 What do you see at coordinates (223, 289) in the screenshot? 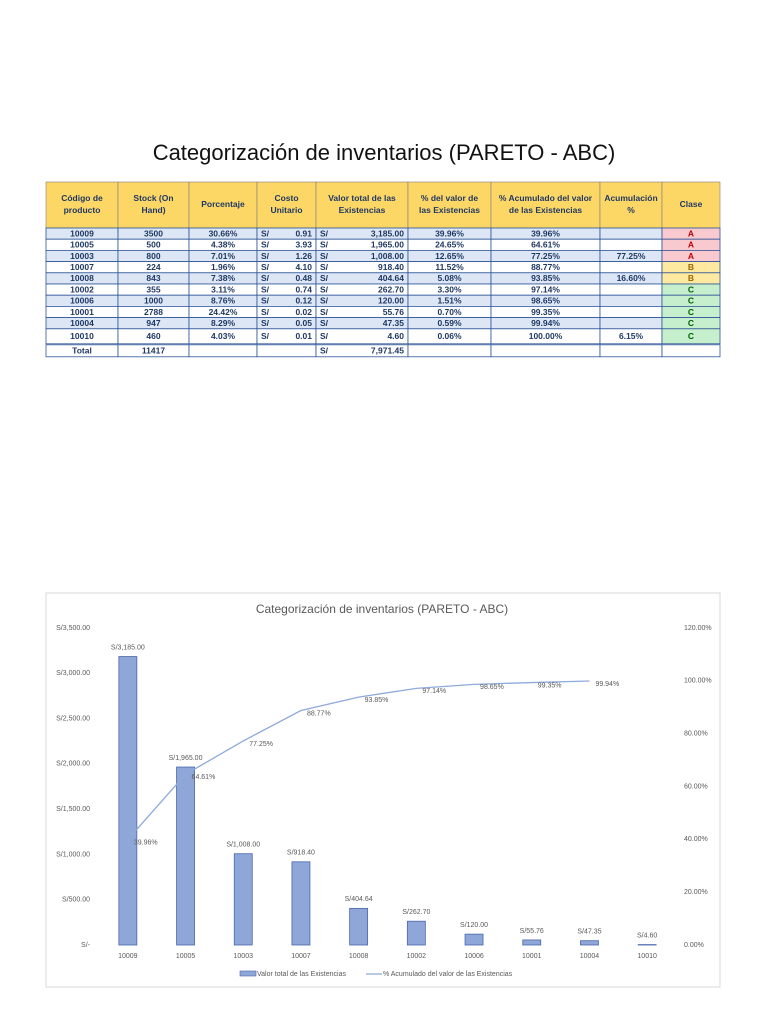
I see `cell-text: 3.11%` at bounding box center [223, 289].